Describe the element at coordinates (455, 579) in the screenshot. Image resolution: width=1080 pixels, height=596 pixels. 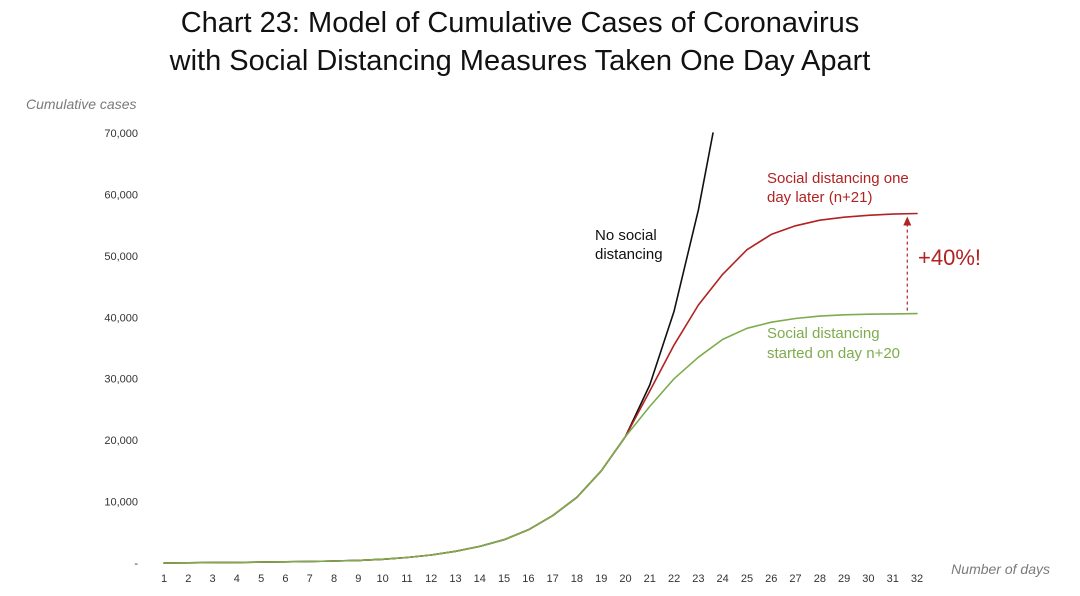
I see `x-tick-label: 13` at that location.